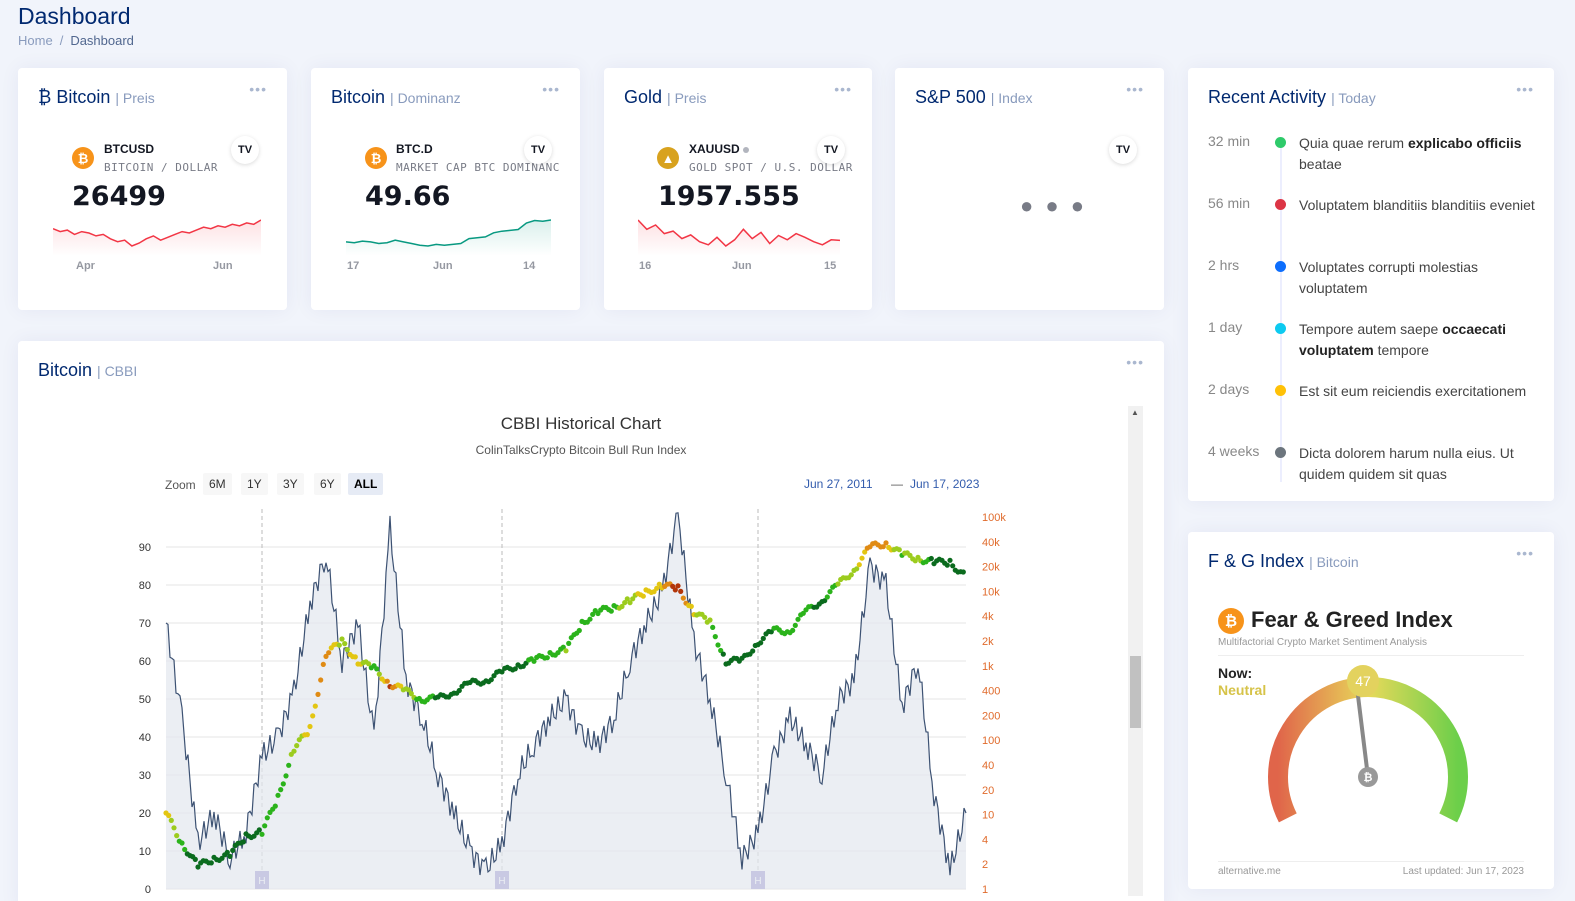  I want to click on ticker-symbol: XAUUSD, so click(719, 149).